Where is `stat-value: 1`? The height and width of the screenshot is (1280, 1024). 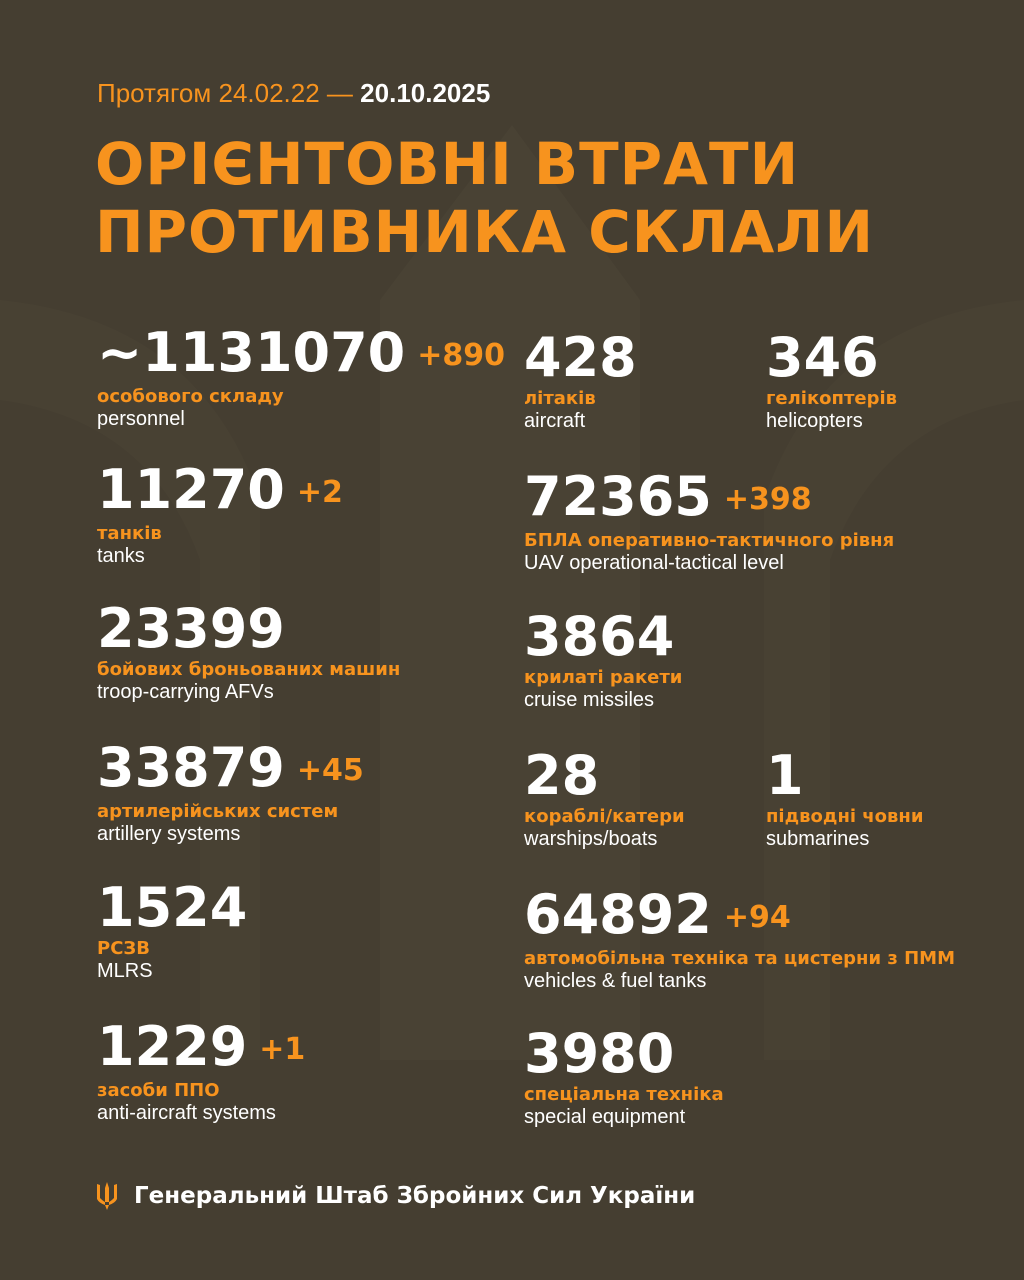 stat-value: 1 is located at coordinates (844, 776).